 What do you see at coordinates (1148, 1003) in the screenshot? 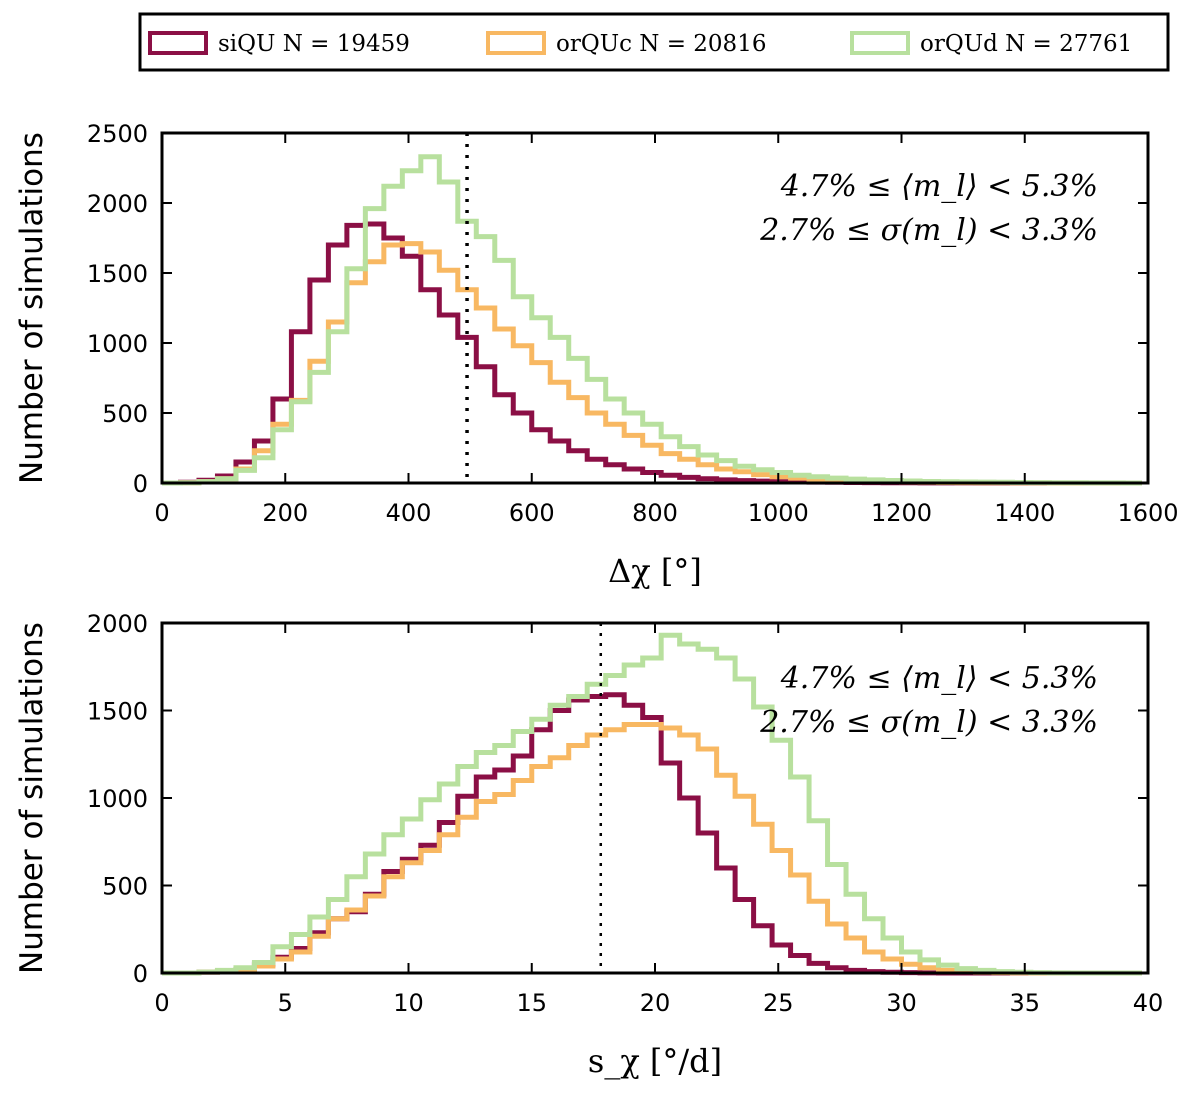
I see `x-tick-label: 40` at bounding box center [1148, 1003].